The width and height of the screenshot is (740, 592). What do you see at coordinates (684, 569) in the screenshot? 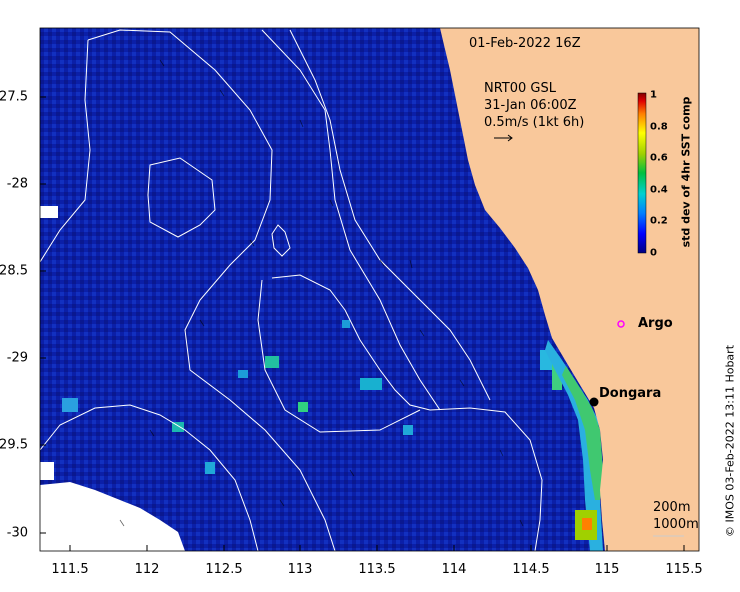
I see `x-tick-label: 115.5` at bounding box center [684, 569].